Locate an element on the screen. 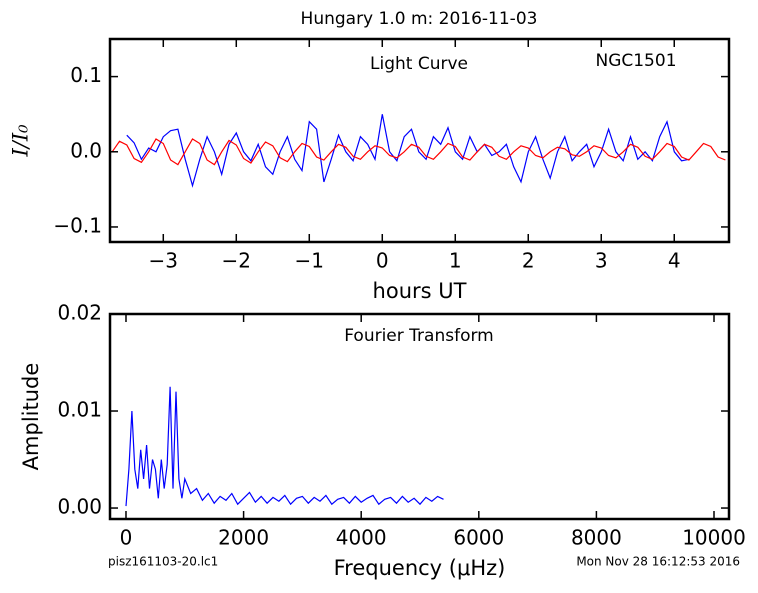  y-tick-label: 0.00 is located at coordinates (79, 507).